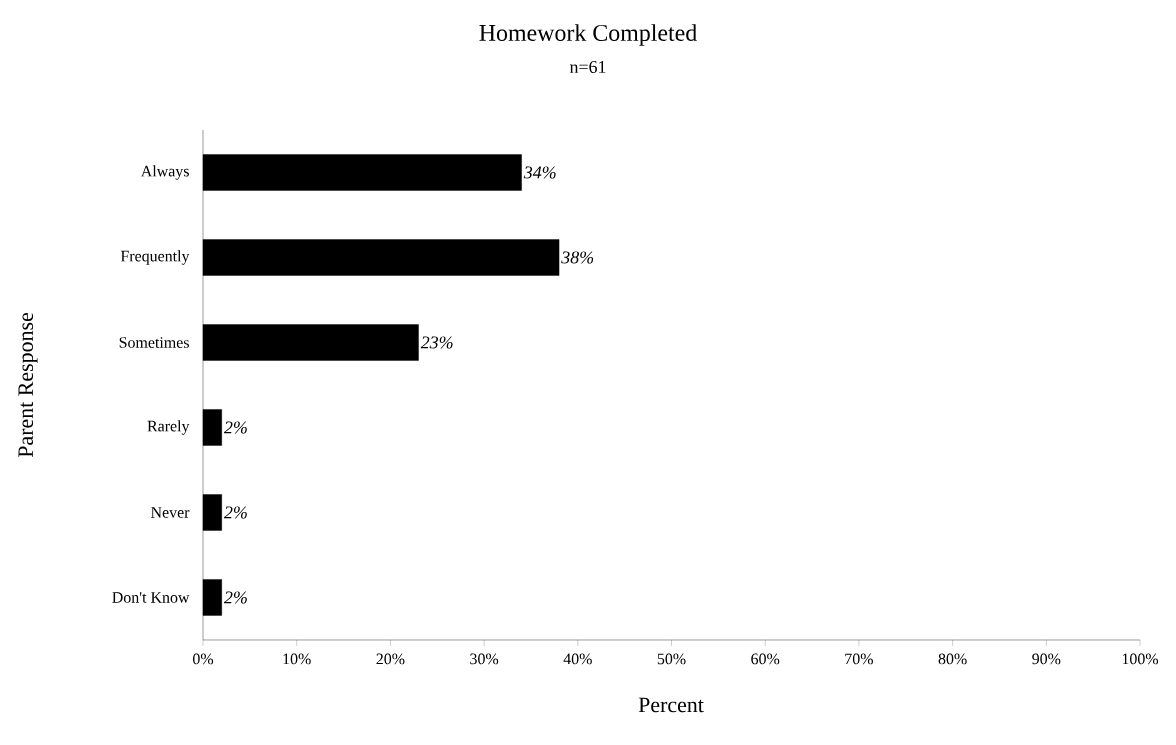 This screenshot has height=745, width=1176. What do you see at coordinates (765, 659) in the screenshot?
I see `x-tick-label: 60%` at bounding box center [765, 659].